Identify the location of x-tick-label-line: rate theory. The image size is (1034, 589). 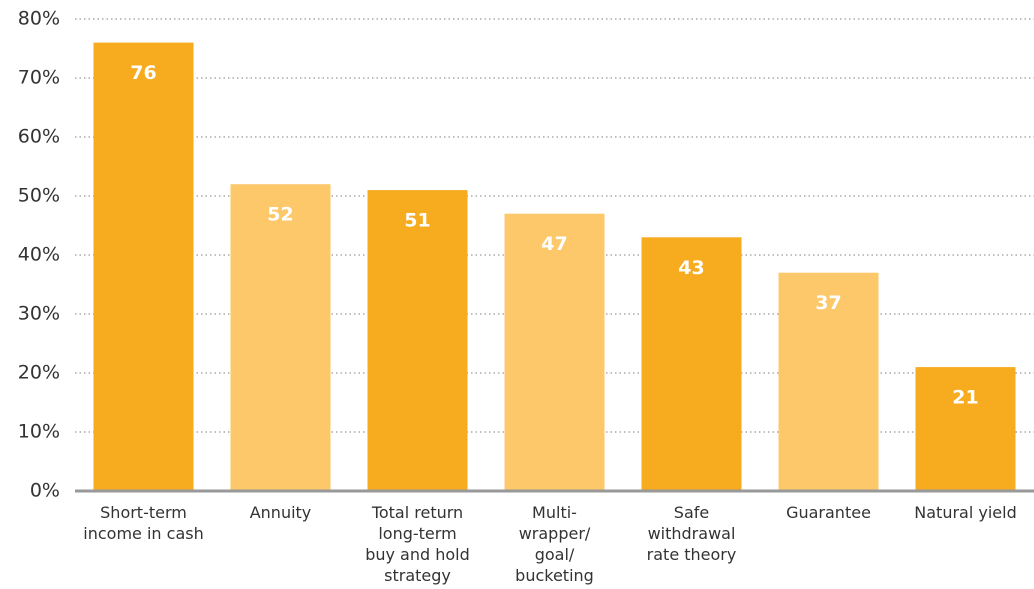
(692, 554).